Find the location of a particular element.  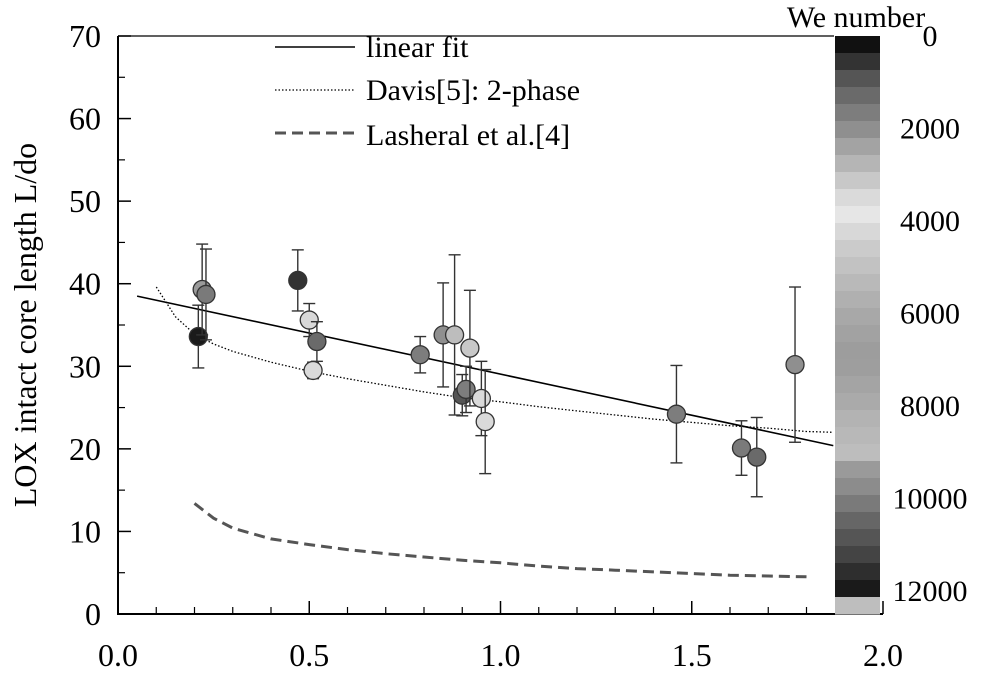

colorbar-tick-label: 6000 is located at coordinates (930, 313).